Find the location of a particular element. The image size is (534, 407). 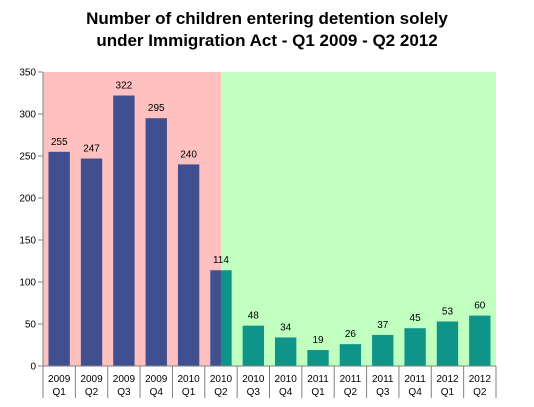

data-label-2010-Q1: 240 is located at coordinates (188, 154).